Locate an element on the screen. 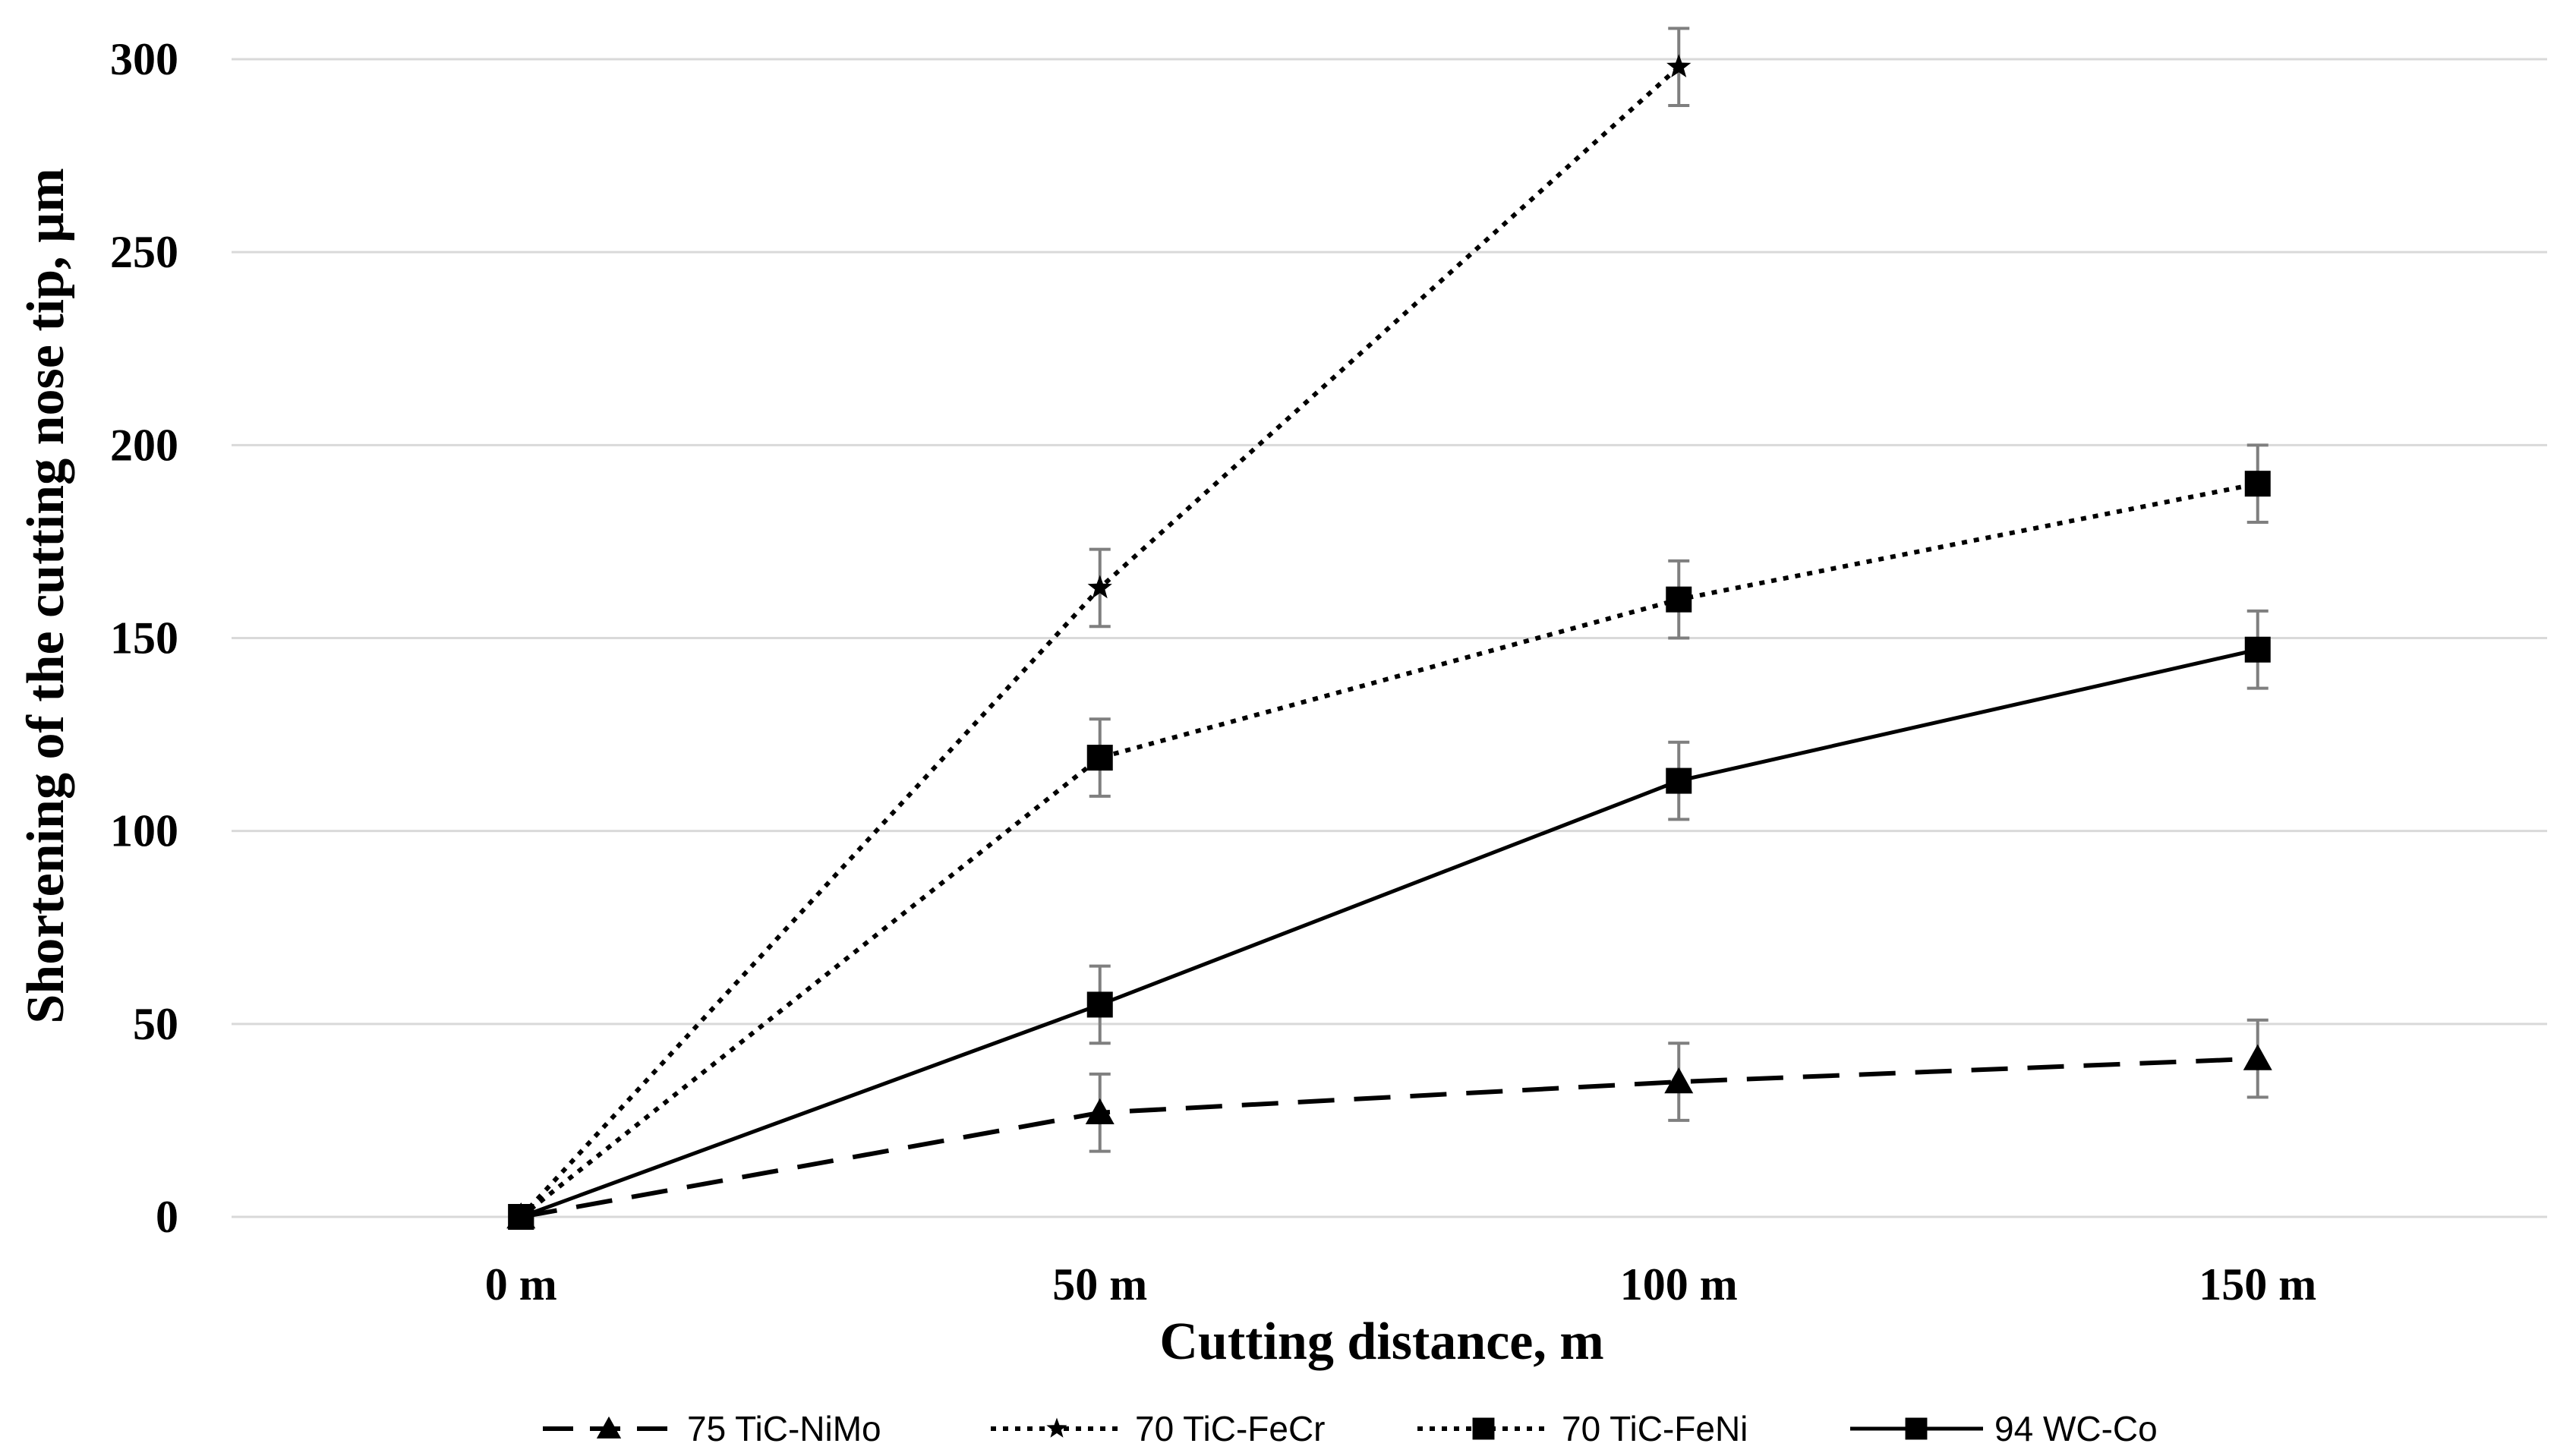  legend-label: 94 WC-Co is located at coordinates (2076, 1428).